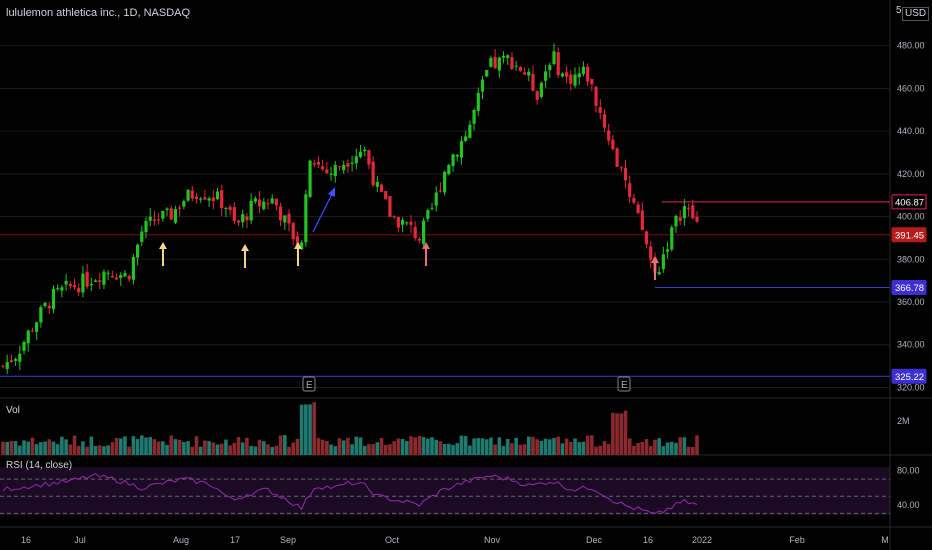  I want to click on y-tick-label: 380.00, so click(911, 259).